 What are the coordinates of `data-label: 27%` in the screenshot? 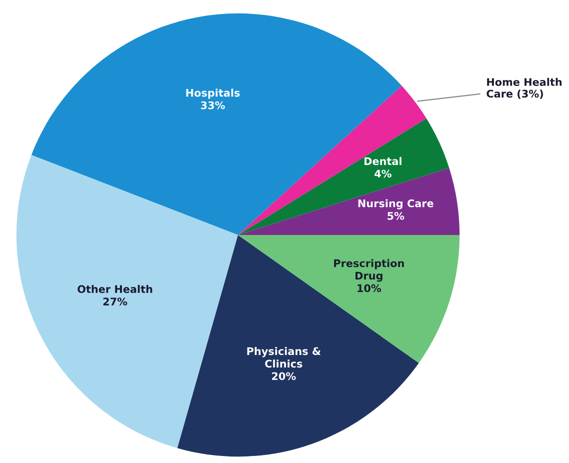 It's located at (115, 302).